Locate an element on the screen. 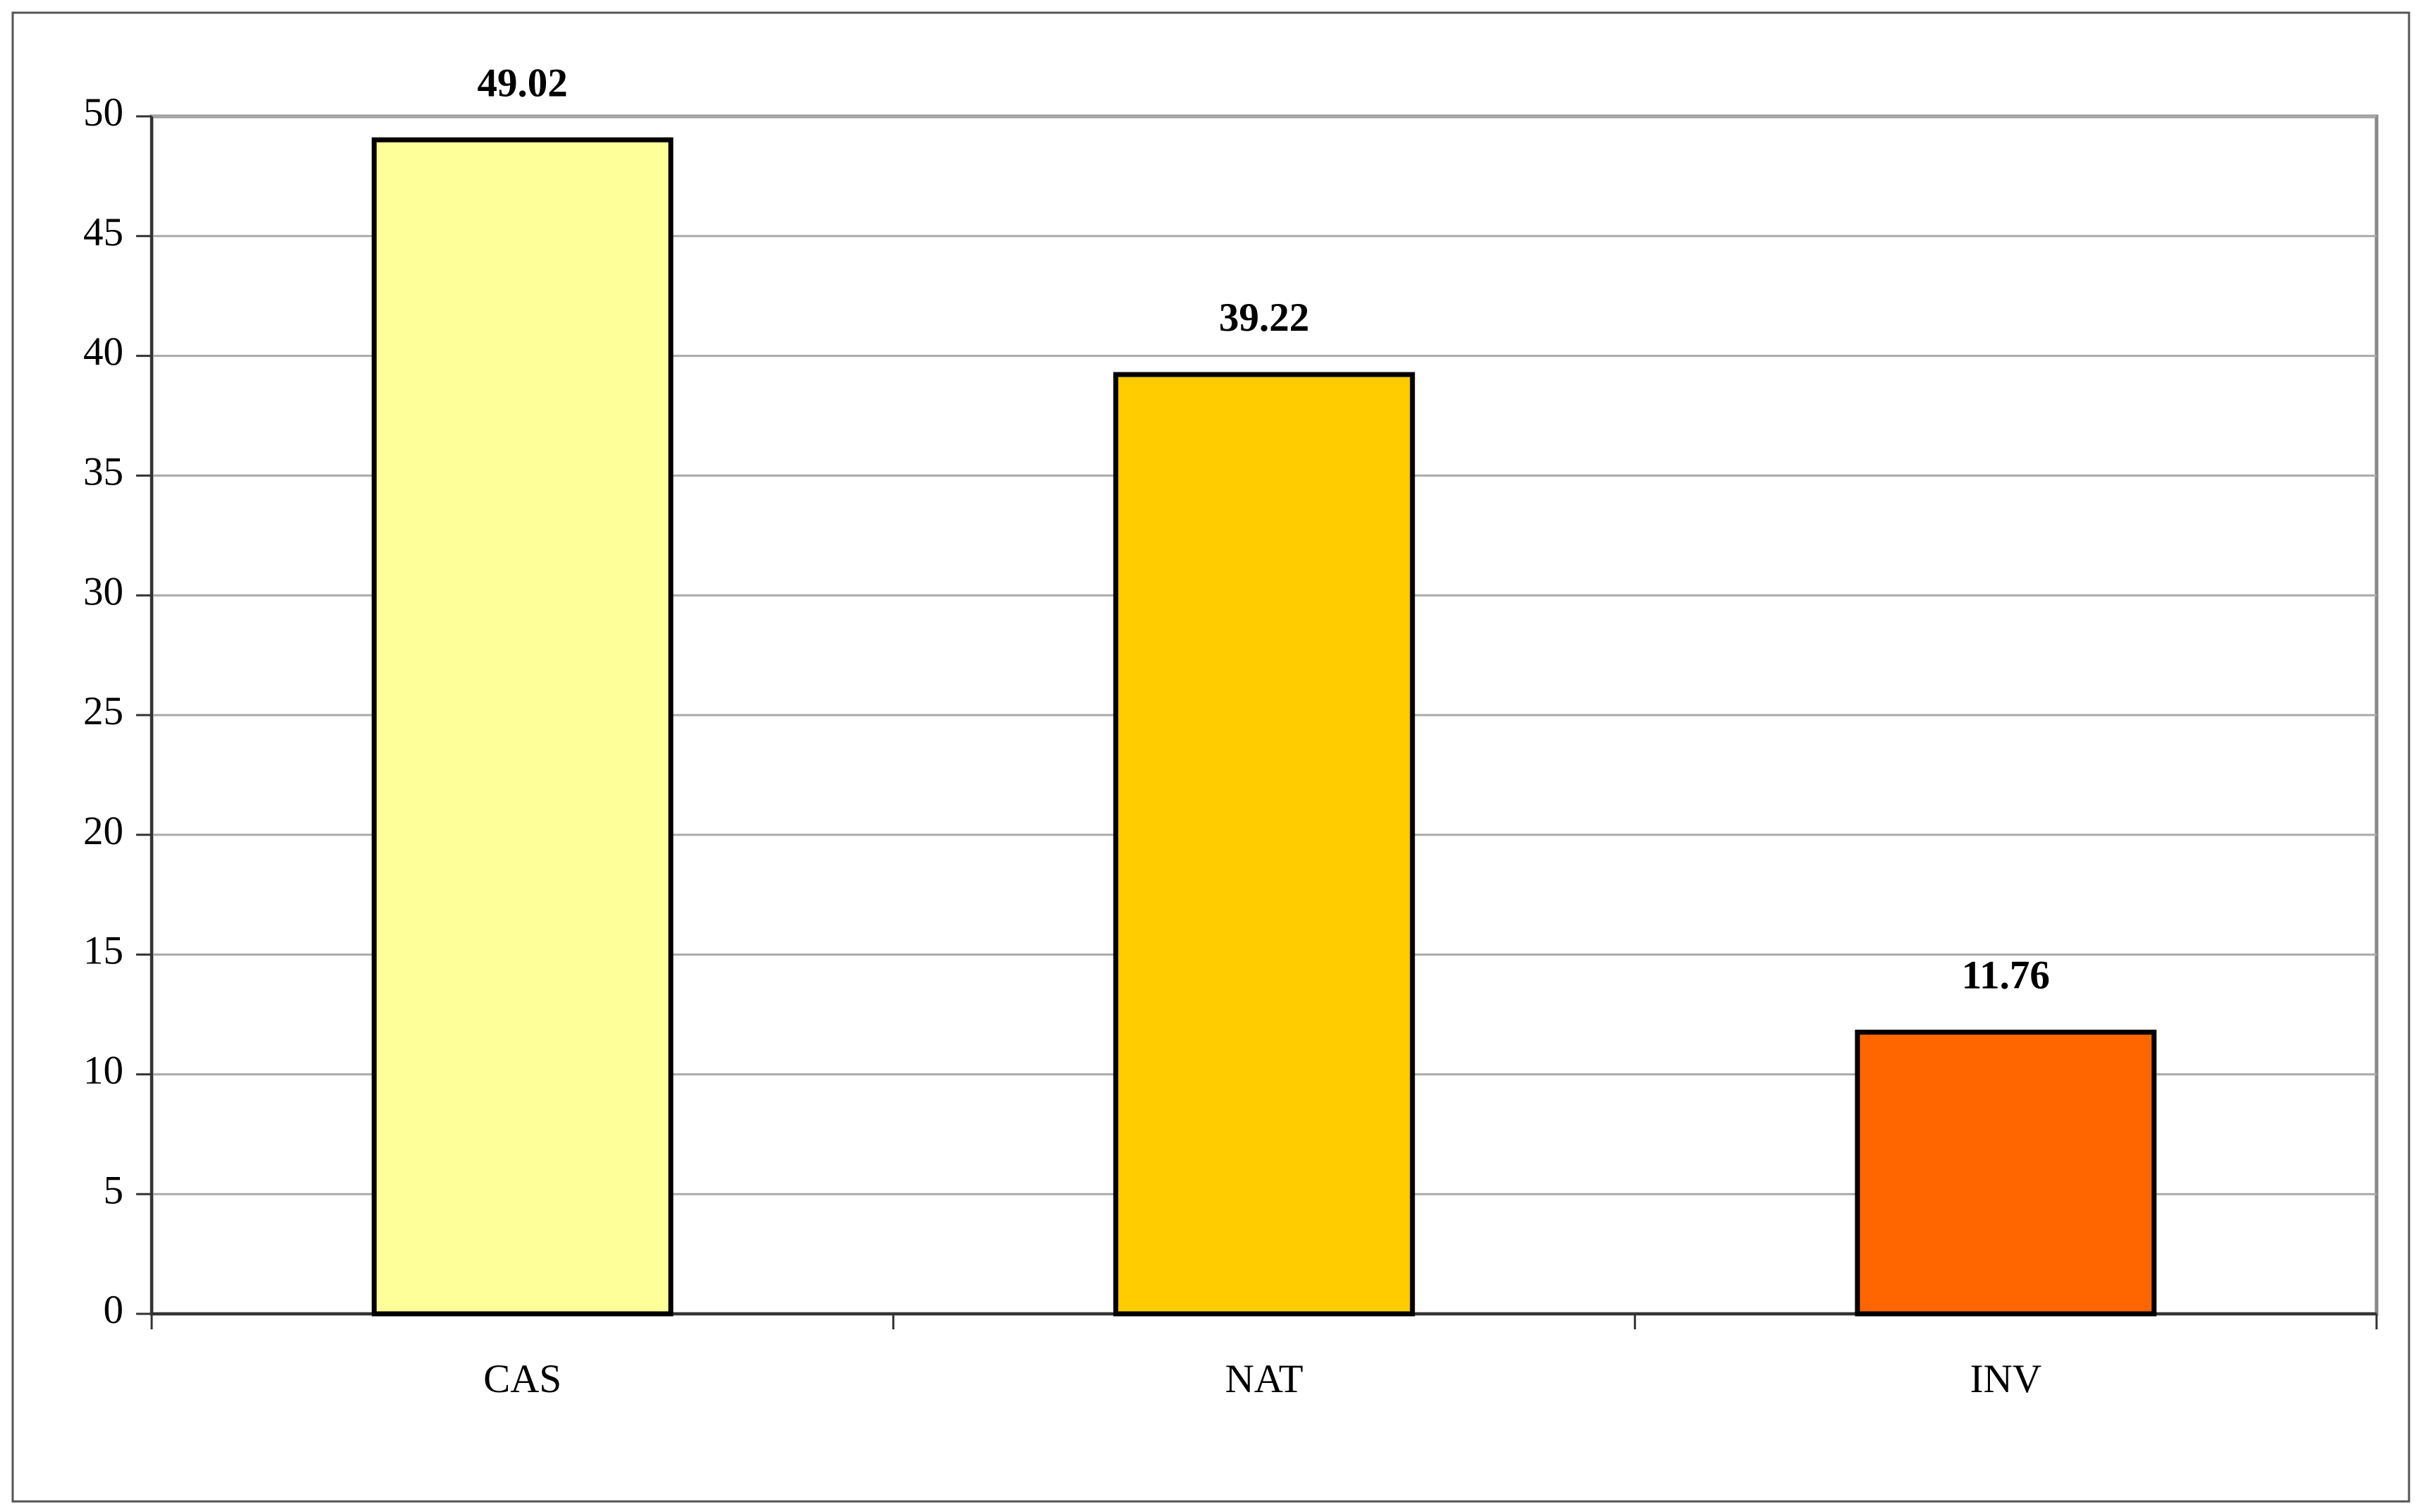  y-tick-label: 35 is located at coordinates (103, 471).